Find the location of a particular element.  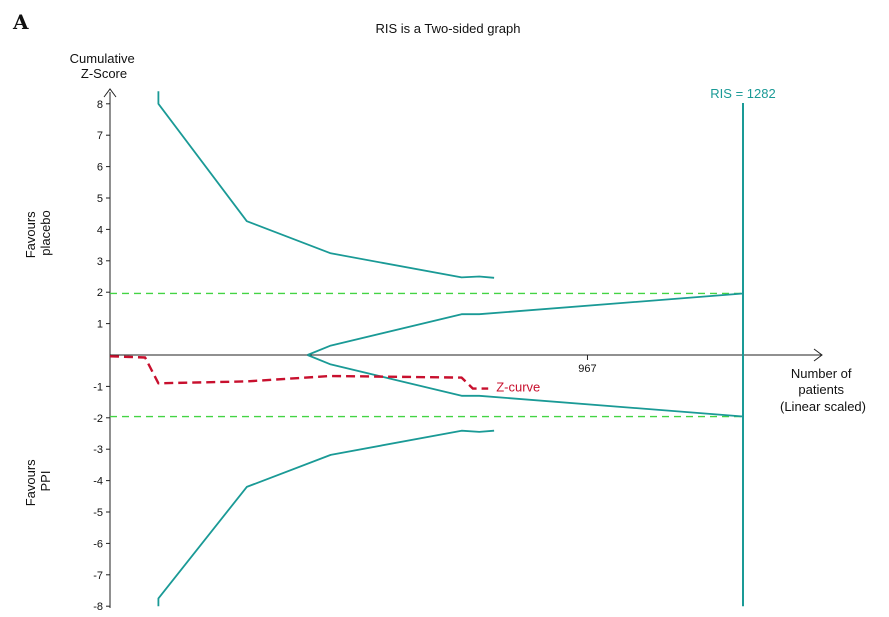

x-axis-label-line-1: Number of is located at coordinates (821, 373).